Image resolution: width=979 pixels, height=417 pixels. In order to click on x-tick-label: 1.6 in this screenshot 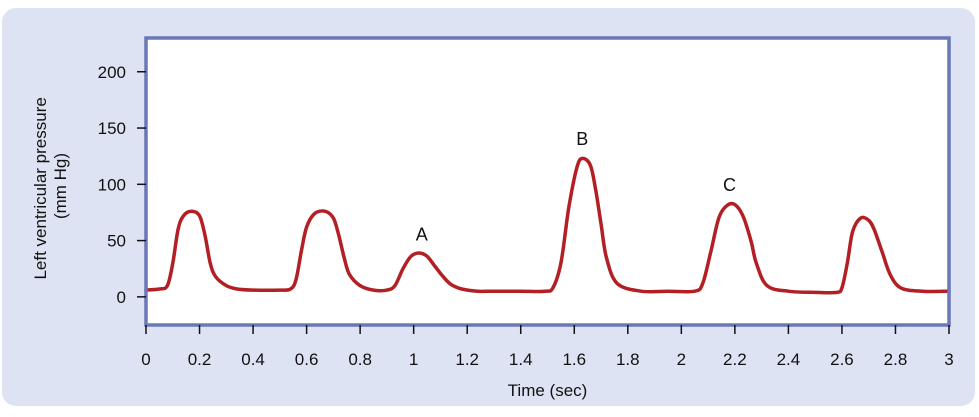, I will do `click(574, 359)`.